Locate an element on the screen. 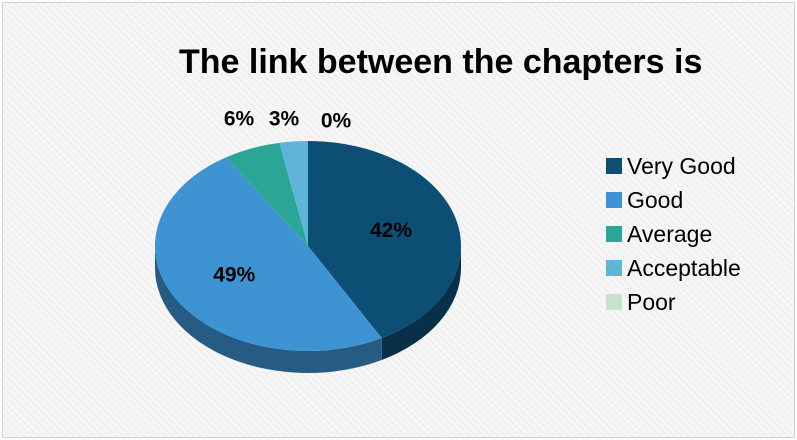 Image resolution: width=797 pixels, height=440 pixels. legend-item-acceptable: Acceptable is located at coordinates (673, 268).